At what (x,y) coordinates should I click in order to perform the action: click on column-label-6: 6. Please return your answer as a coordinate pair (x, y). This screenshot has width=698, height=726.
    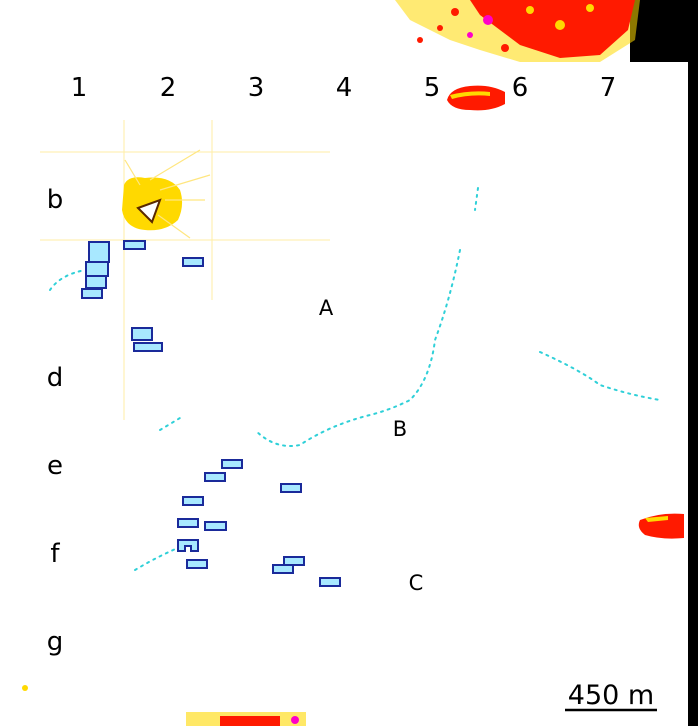
    Looking at the image, I should click on (520, 88).